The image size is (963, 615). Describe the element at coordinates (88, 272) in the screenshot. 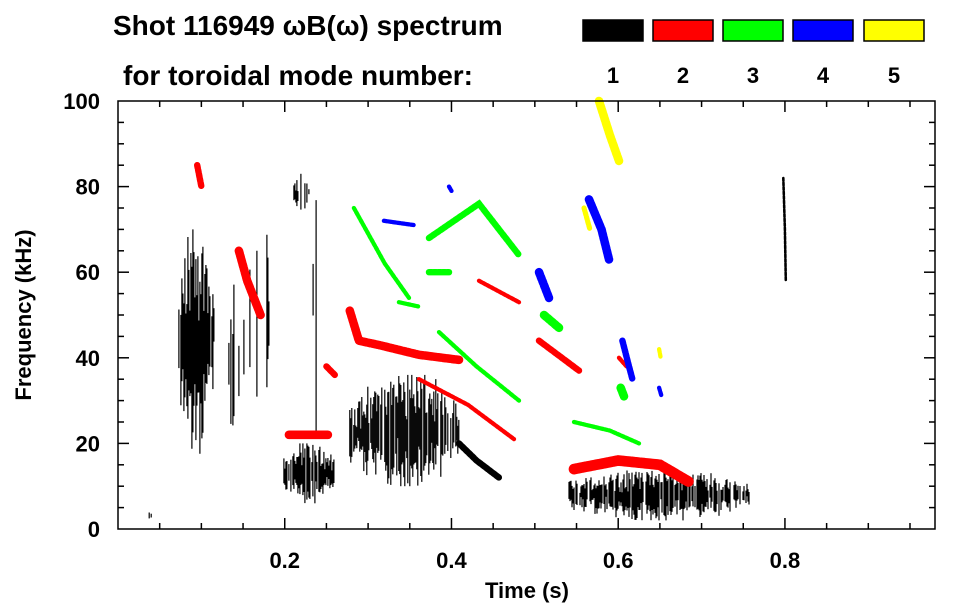

I see `y-tick-label: 60` at that location.